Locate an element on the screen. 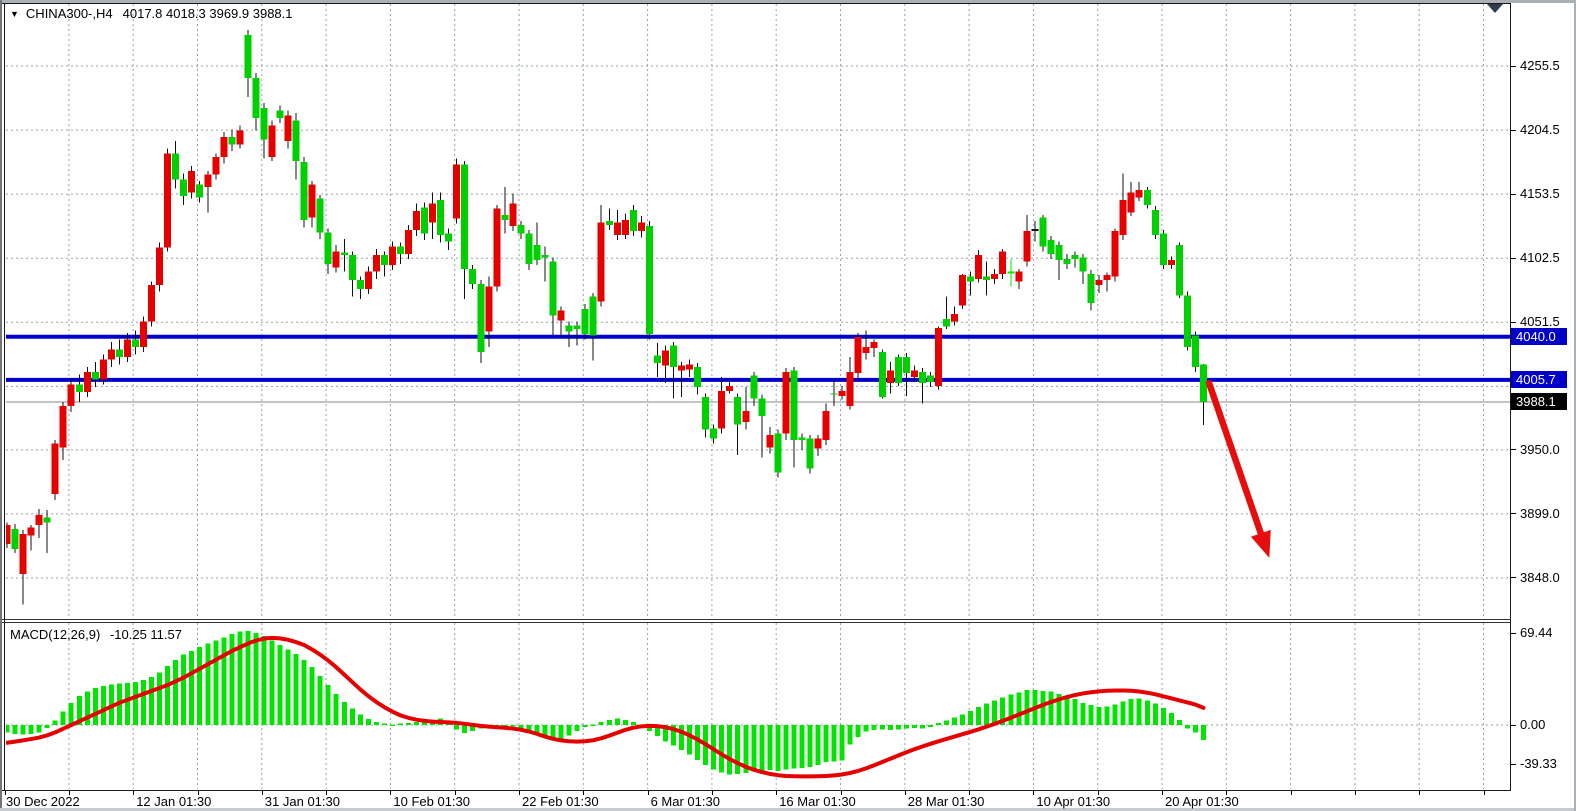  time-axis-label: 20 Apr 01:30 is located at coordinates (1202, 801).